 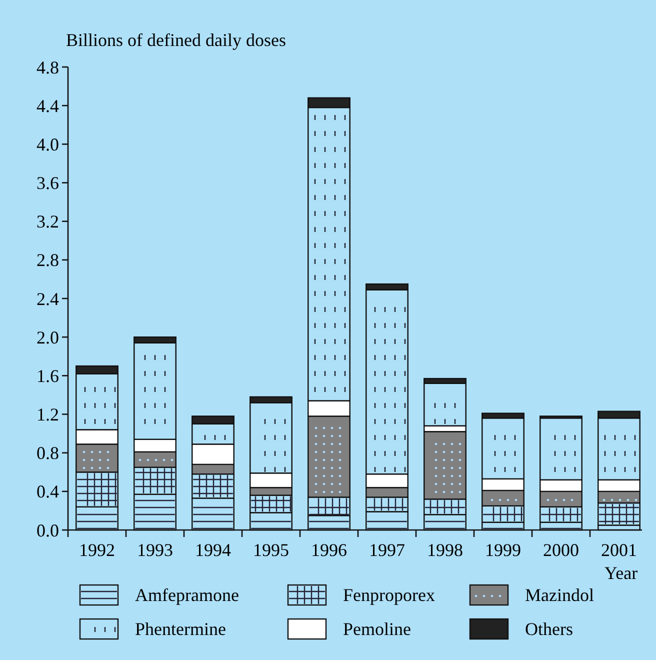 What do you see at coordinates (47, 222) in the screenshot?
I see `y-tick-label: 3.2` at bounding box center [47, 222].